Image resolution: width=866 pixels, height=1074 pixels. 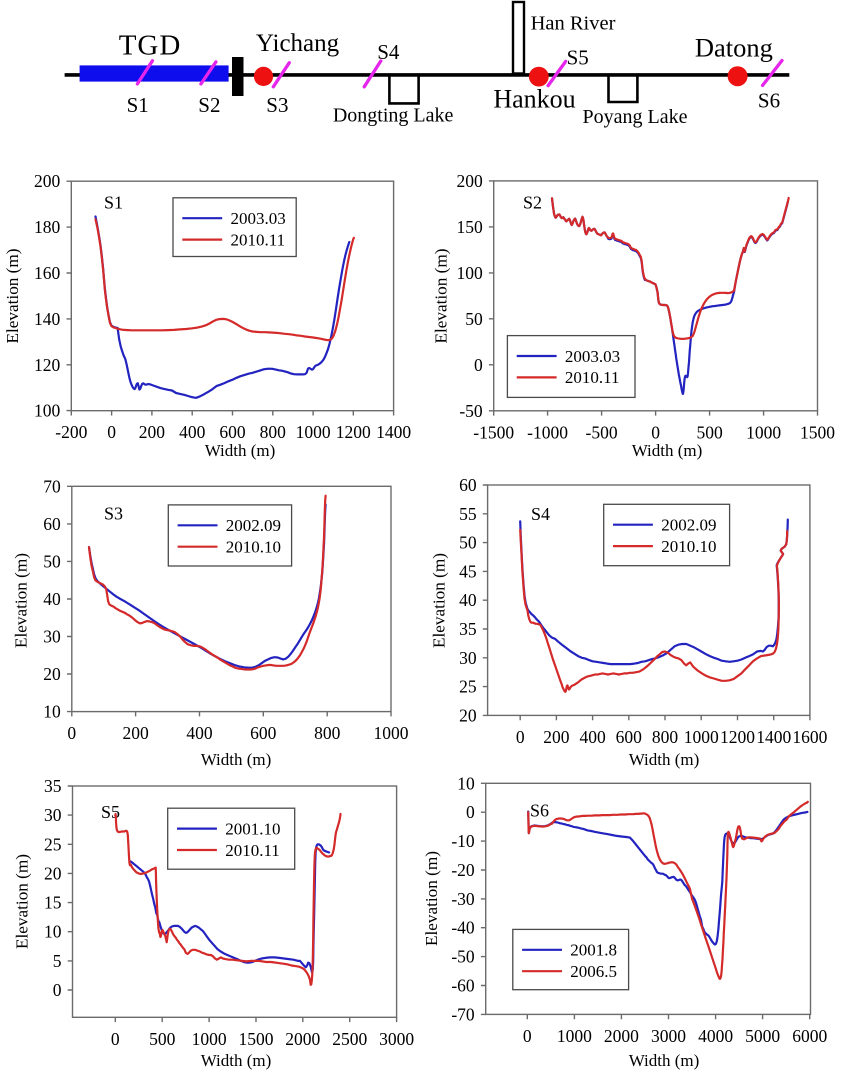 What do you see at coordinates (53, 786) in the screenshot?
I see `svg-text: 35` at bounding box center [53, 786].